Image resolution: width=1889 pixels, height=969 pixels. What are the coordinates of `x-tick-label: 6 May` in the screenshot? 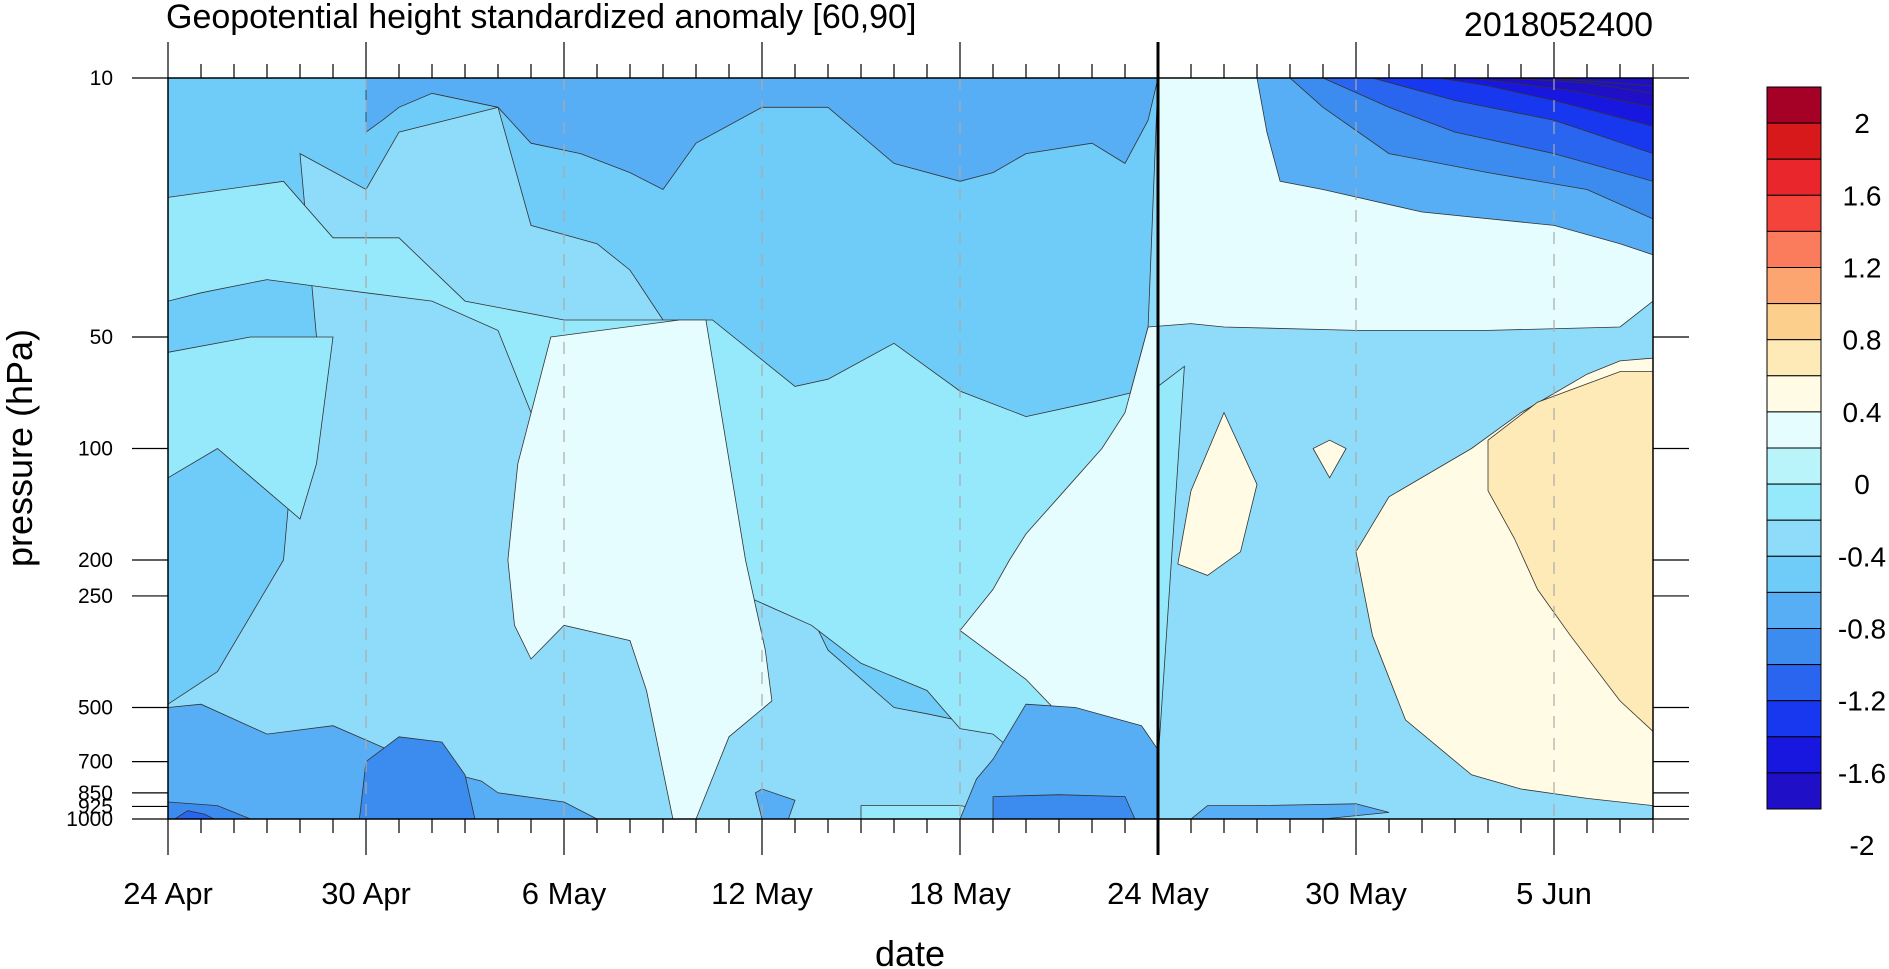 It's located at (564, 893).